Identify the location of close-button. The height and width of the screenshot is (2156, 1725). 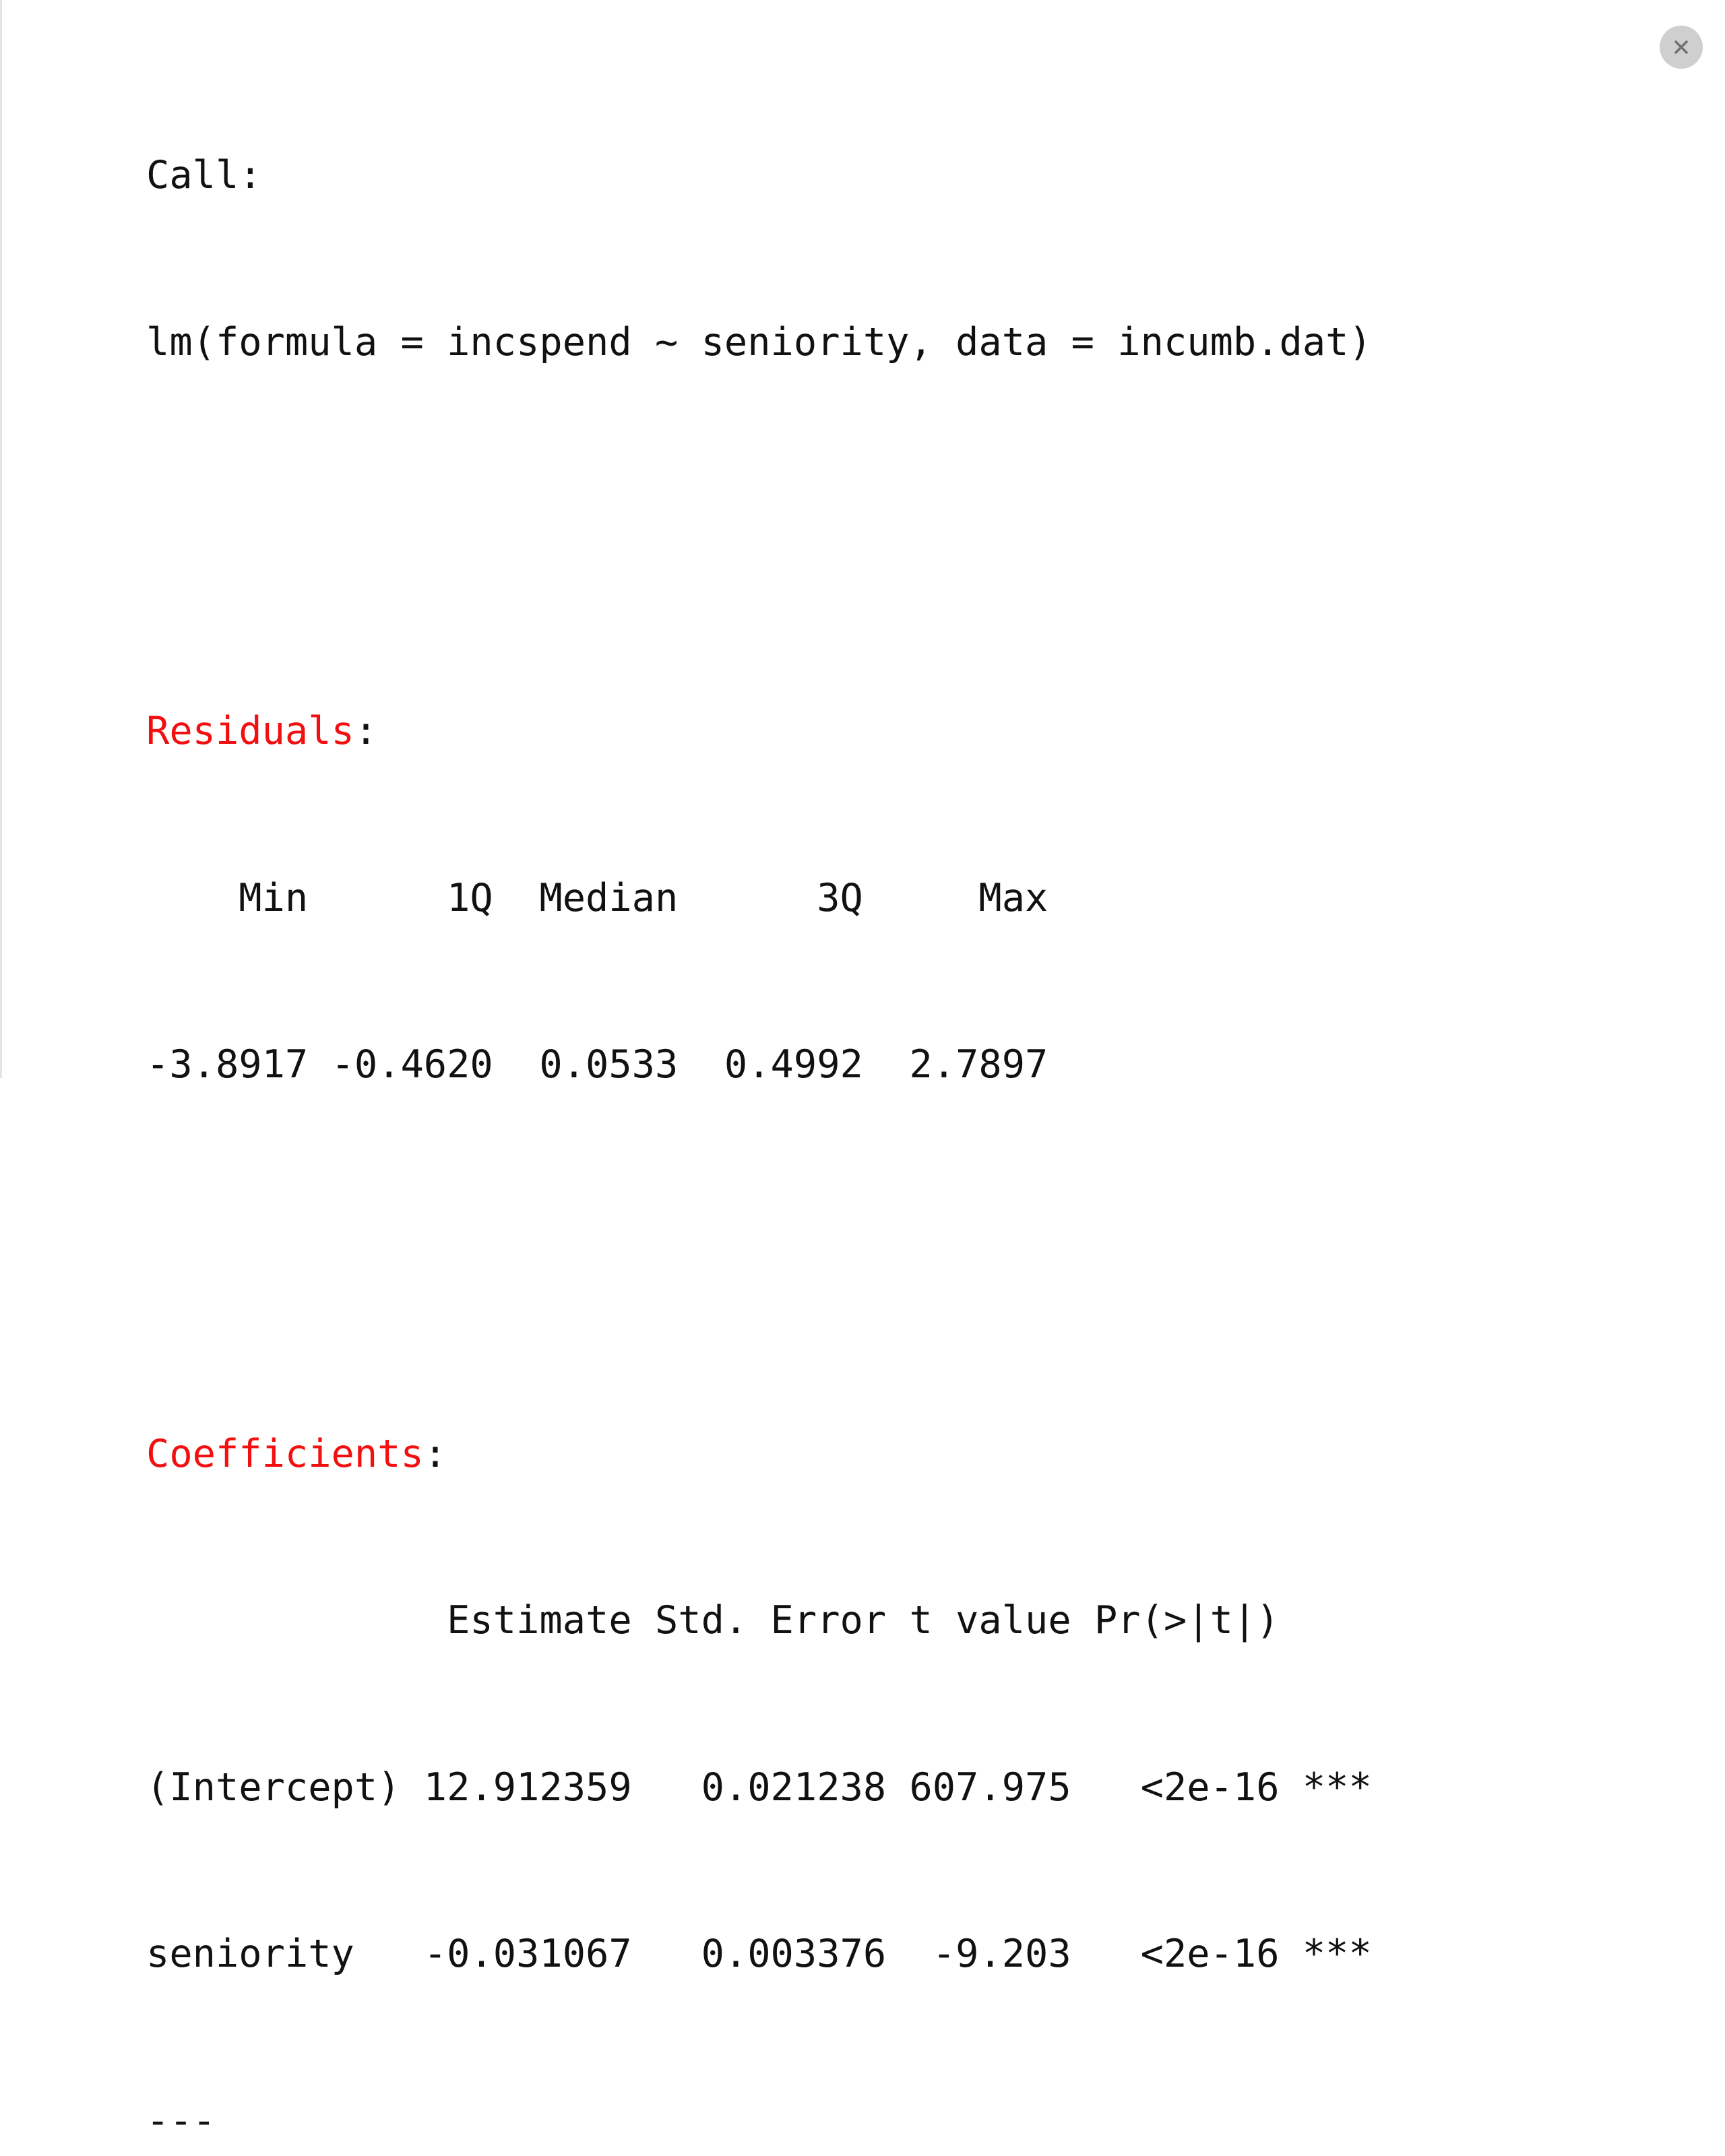
(1681, 47).